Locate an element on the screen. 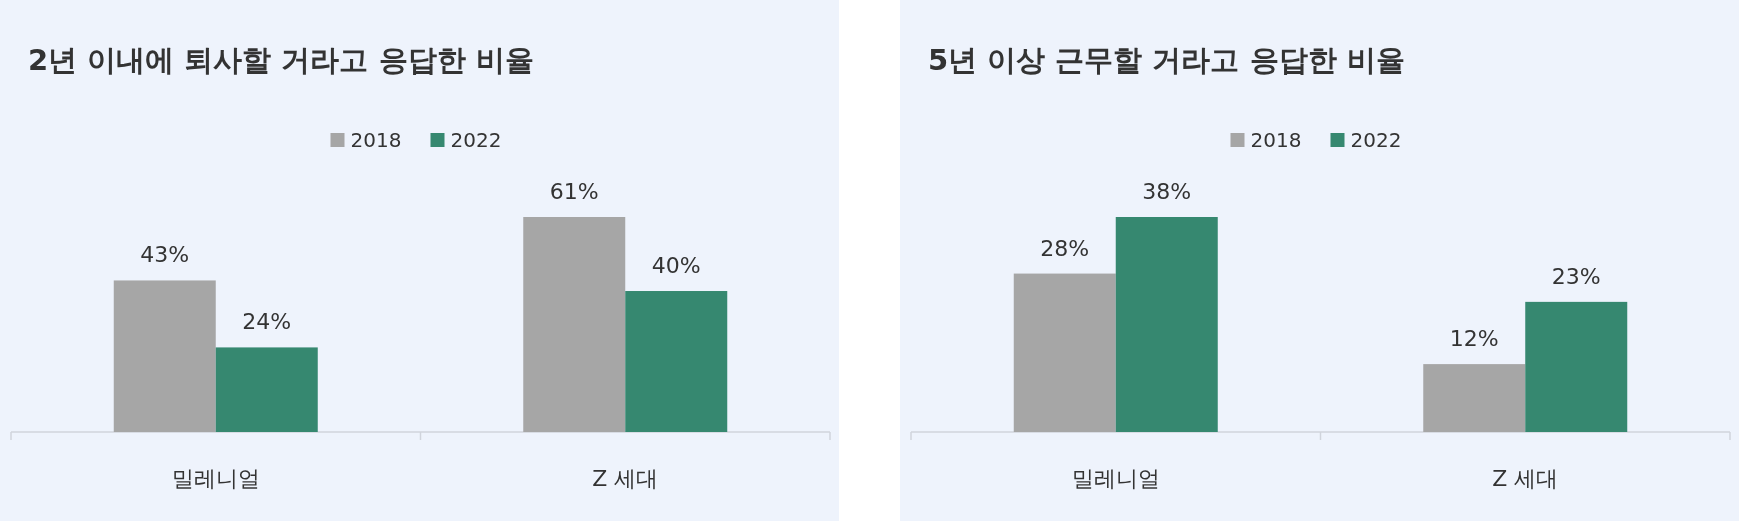 The image size is (1739, 521). chart-title: 5년 이상 근무할 거라고 응답한 비율 is located at coordinates (1166, 60).